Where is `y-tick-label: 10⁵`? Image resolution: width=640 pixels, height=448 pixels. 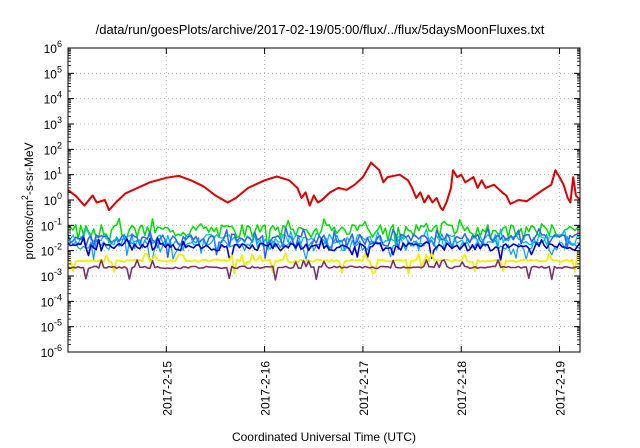 y-tick-label: 10⁵ is located at coordinates (53, 72).